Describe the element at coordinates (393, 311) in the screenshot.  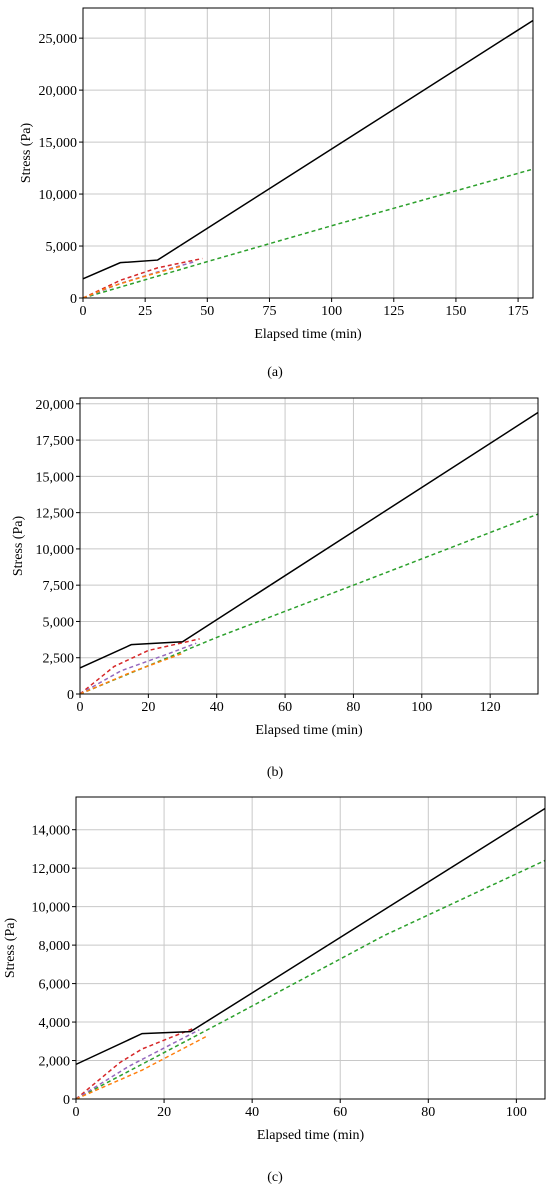
I see `x-tick-label: 125` at that location.